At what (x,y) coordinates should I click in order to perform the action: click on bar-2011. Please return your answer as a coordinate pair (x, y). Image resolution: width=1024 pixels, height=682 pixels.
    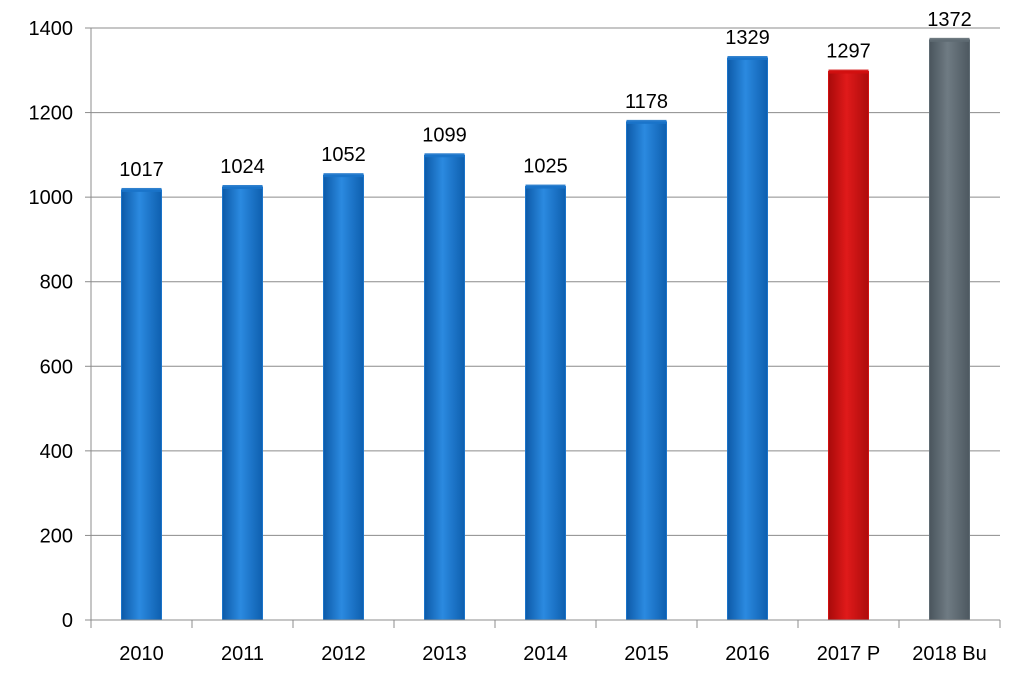
    Looking at the image, I should click on (242, 403).